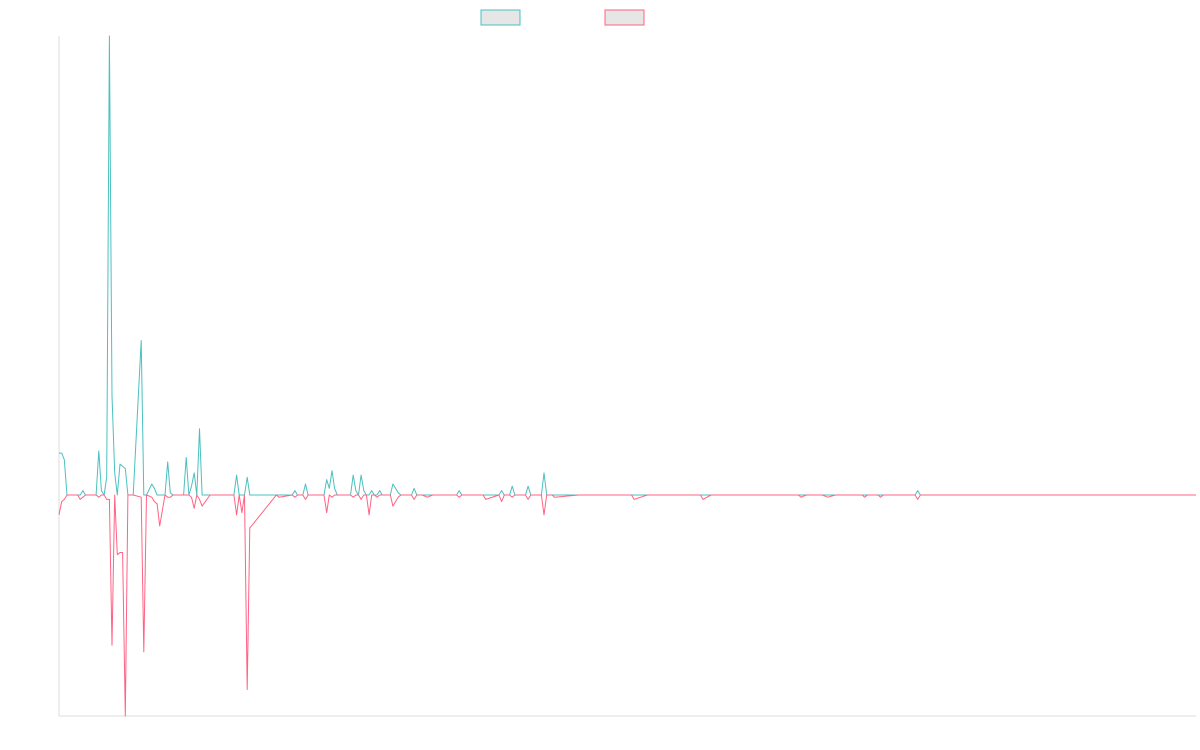 The image size is (1200, 750). I want to click on legend, so click(562, 17).